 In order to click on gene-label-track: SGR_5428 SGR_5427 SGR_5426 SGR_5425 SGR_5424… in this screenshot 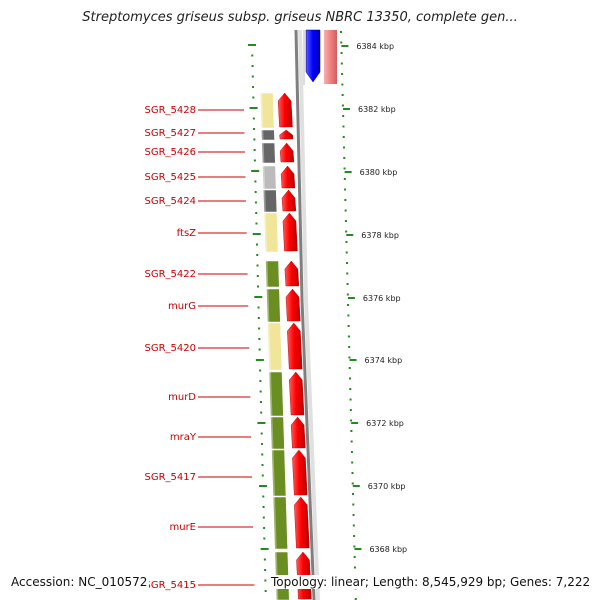, I will do `click(200, 348)`.